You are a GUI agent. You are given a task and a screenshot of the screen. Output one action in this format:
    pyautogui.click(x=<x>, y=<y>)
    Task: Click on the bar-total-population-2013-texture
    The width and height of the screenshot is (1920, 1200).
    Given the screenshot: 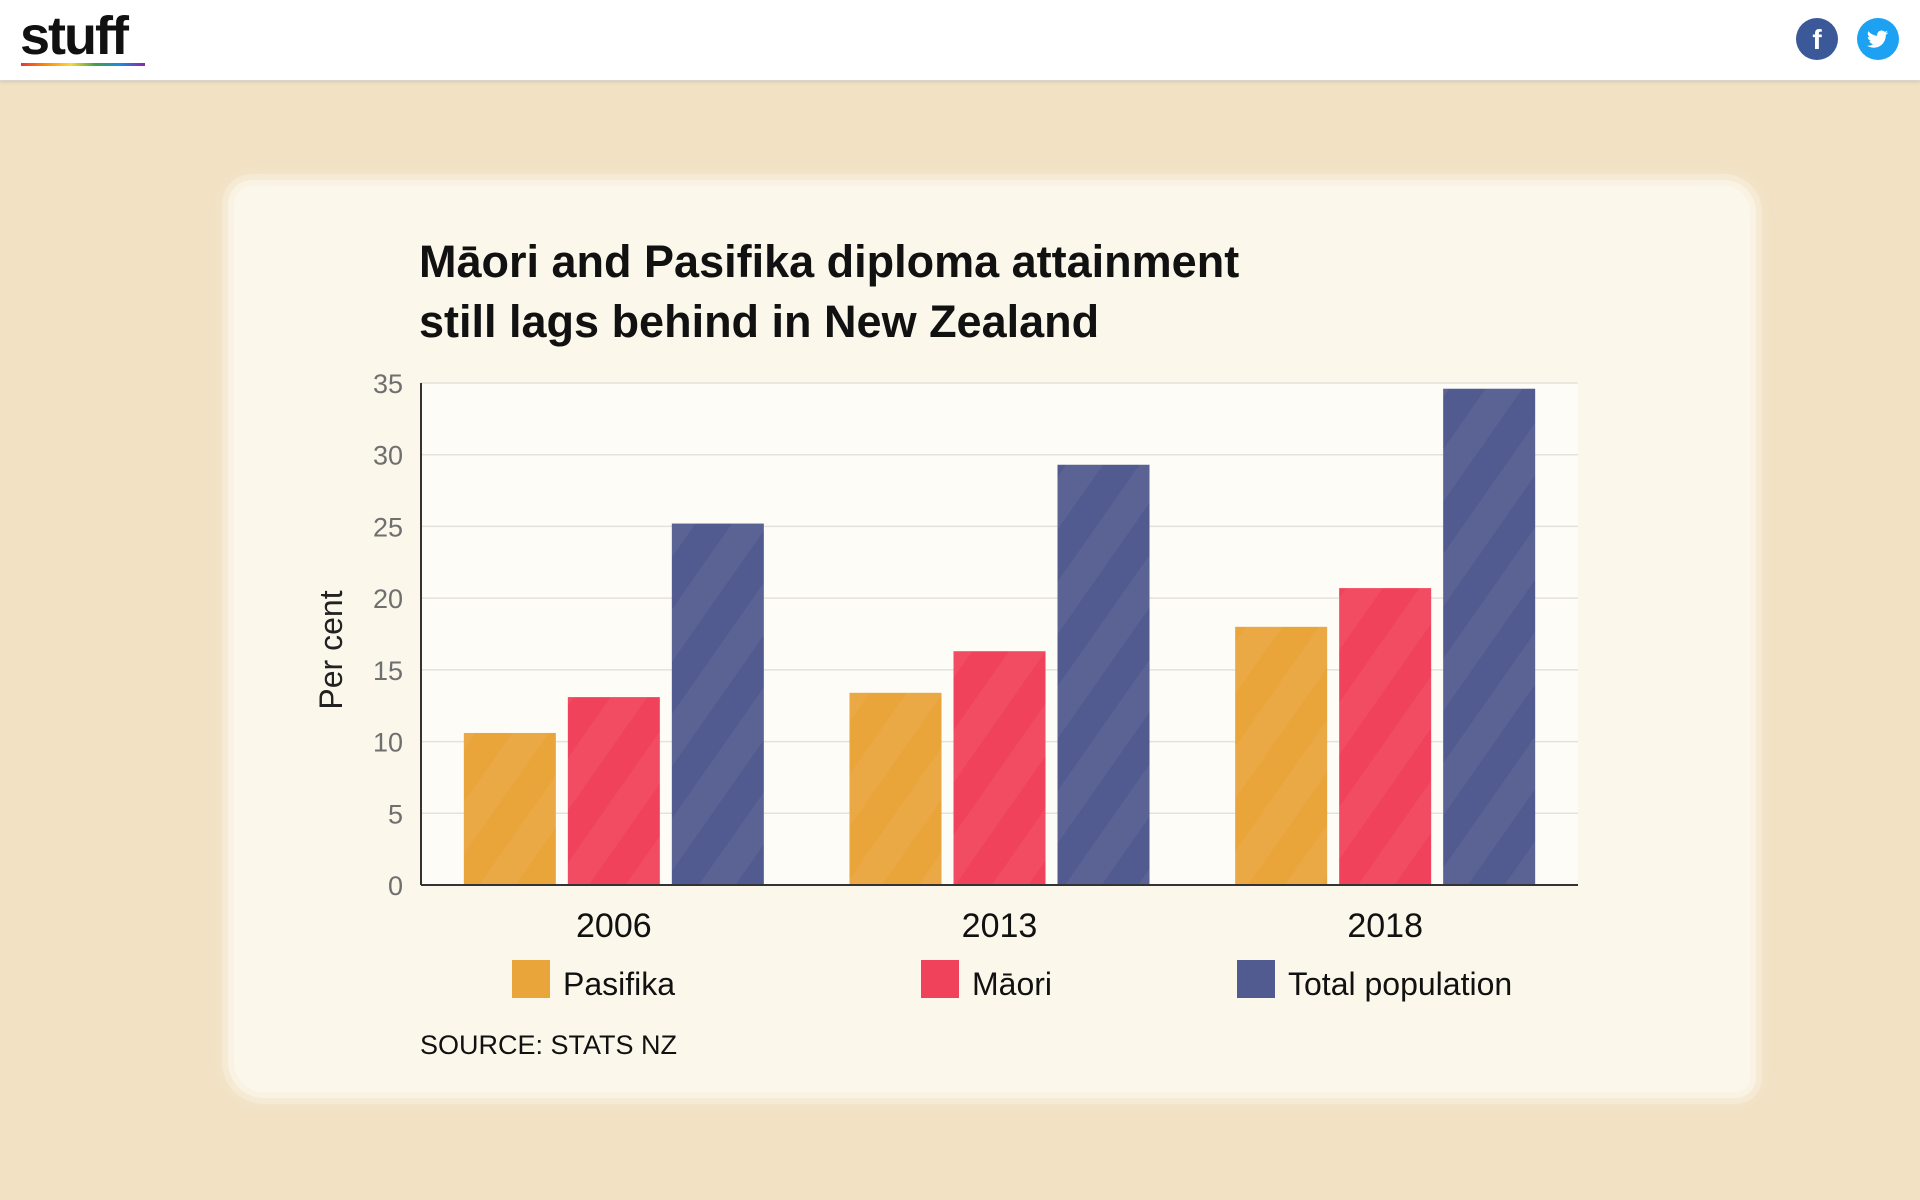 What is the action you would take?
    pyautogui.click(x=1103, y=674)
    